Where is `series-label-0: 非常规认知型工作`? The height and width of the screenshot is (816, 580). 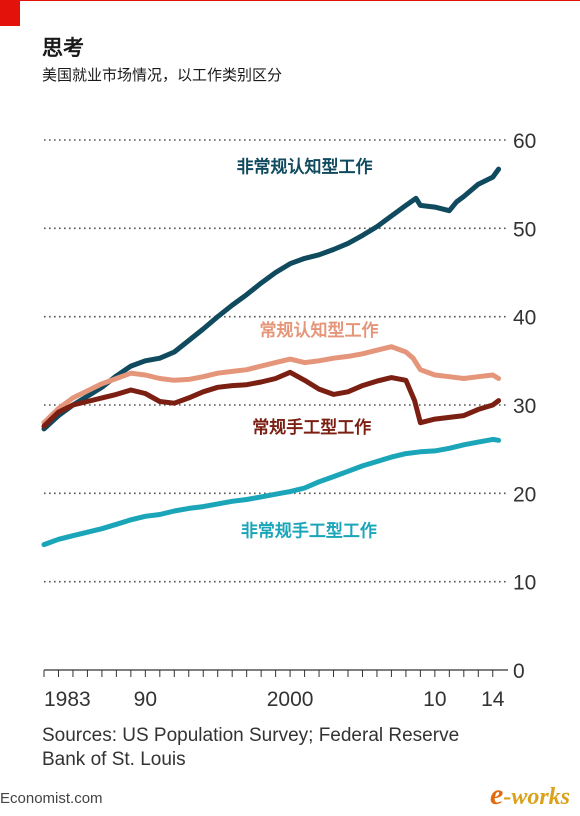 series-label-0: 非常规认知型工作 is located at coordinates (305, 167).